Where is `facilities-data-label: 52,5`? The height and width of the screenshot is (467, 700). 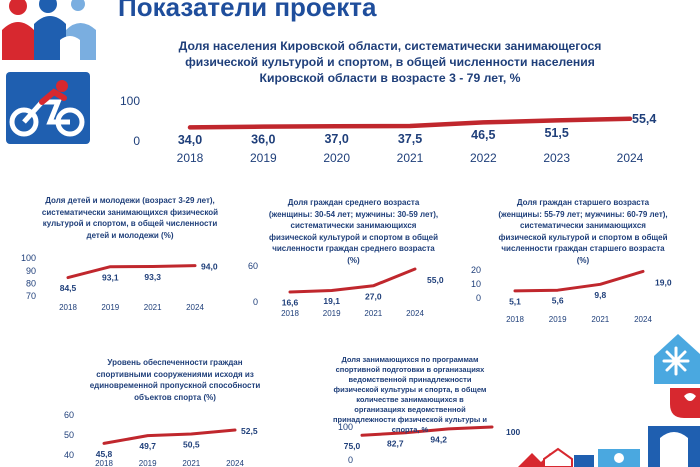 facilities-data-label: 52,5 is located at coordinates (249, 431).